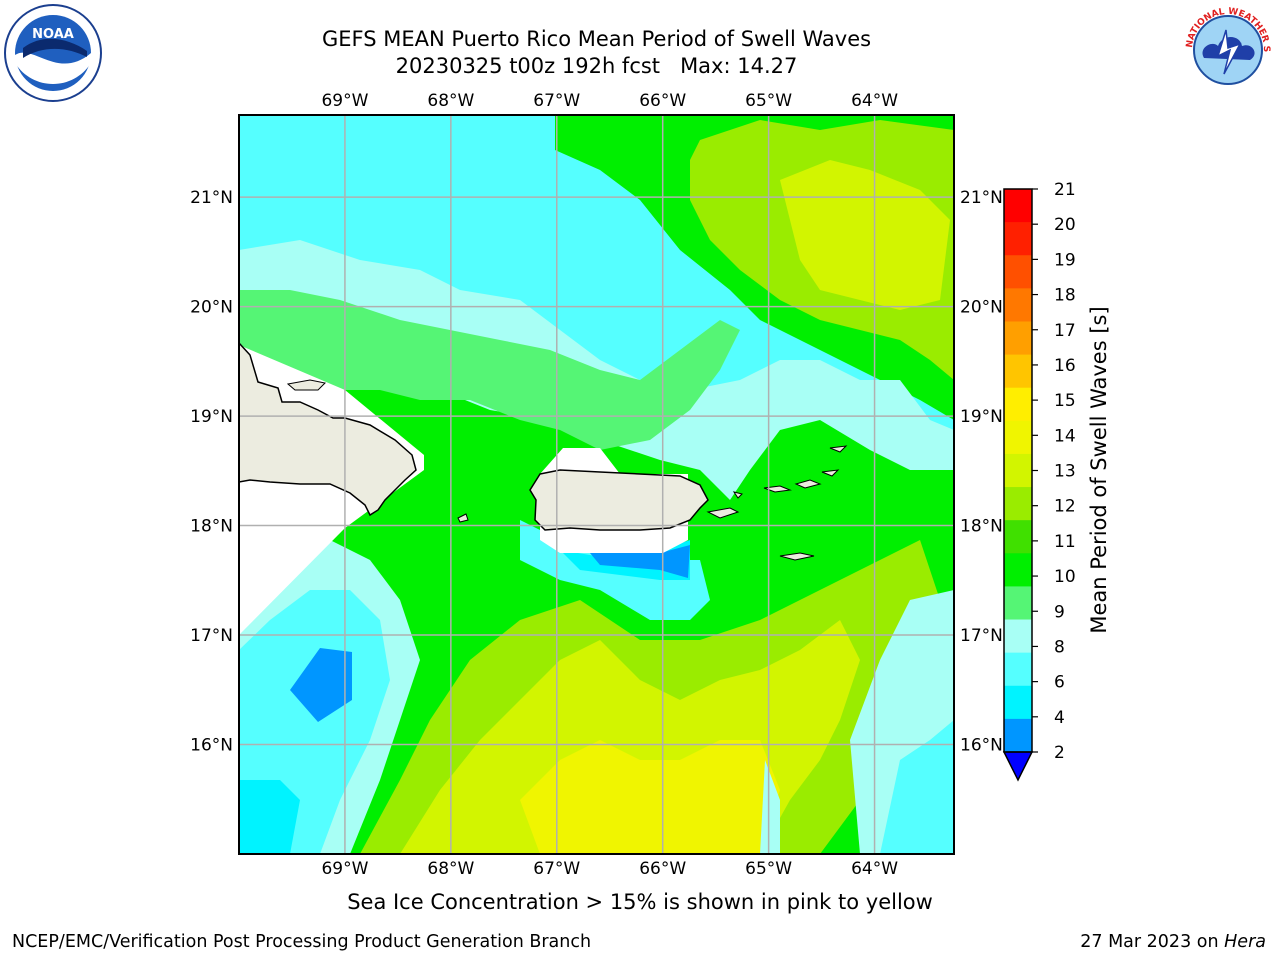  What do you see at coordinates (556, 869) in the screenshot?
I see `lon-label-bottom: 67°W` at bounding box center [556, 869].